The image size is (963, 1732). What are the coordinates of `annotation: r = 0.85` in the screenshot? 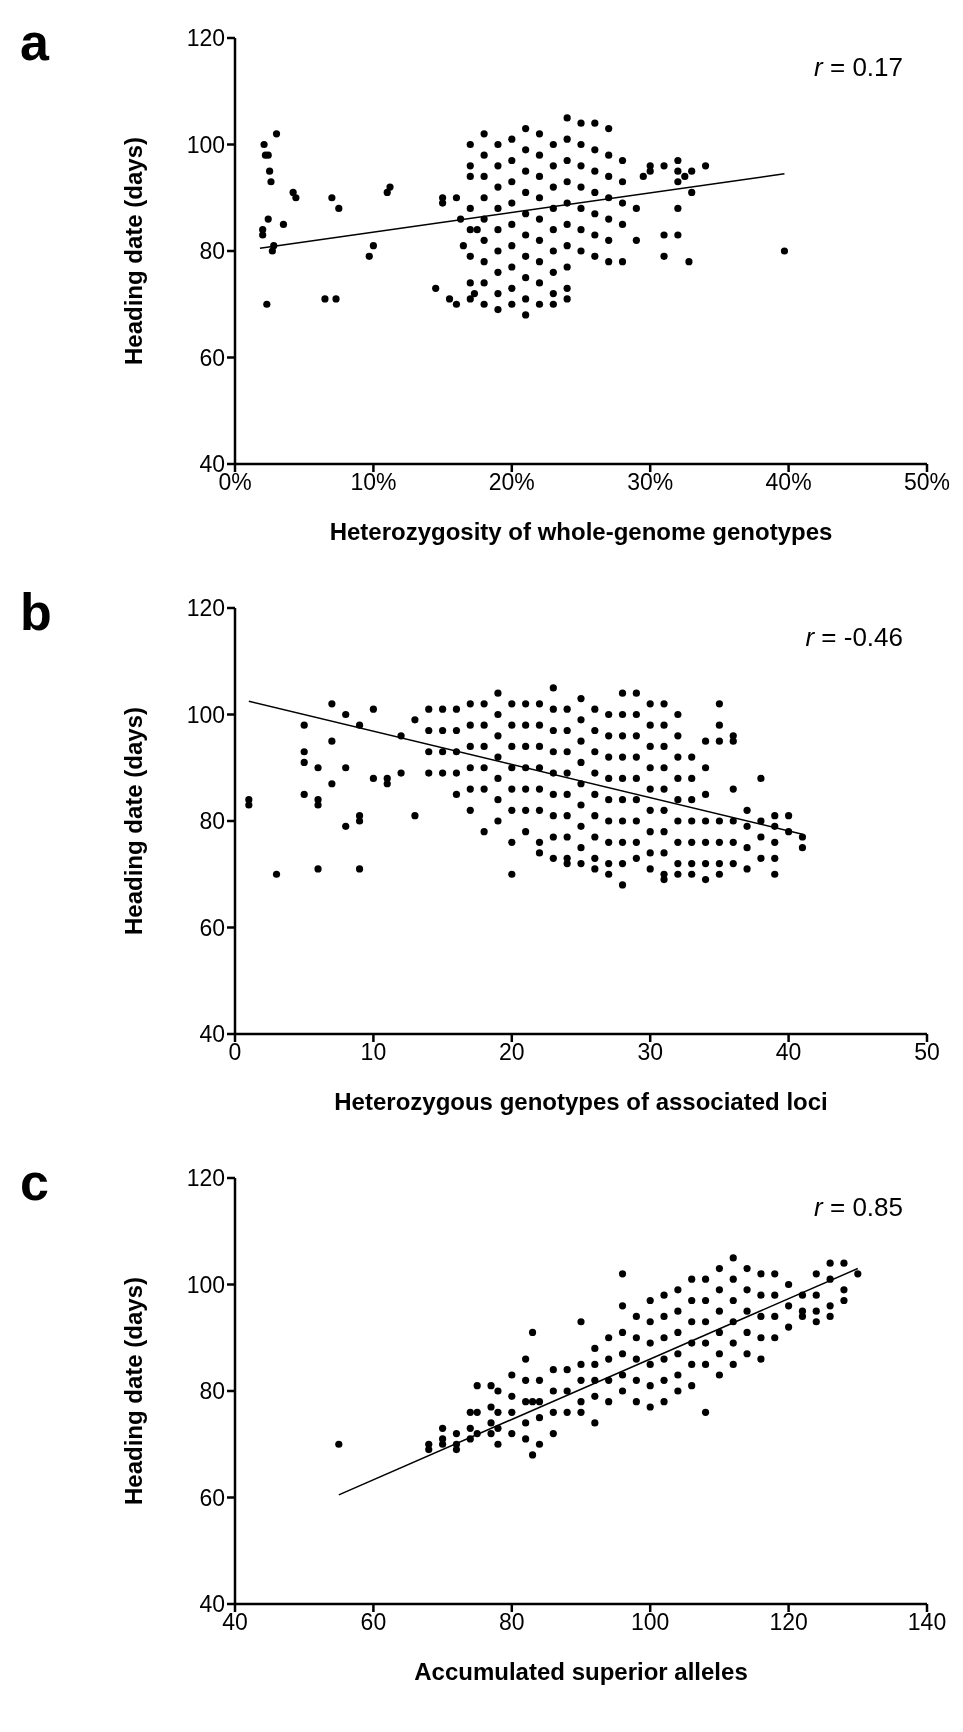 It's located at (858, 1207).